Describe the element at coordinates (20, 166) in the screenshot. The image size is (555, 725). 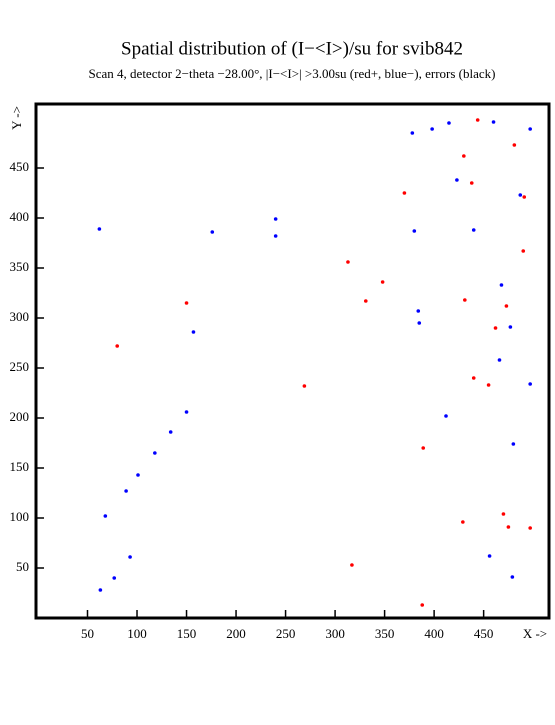
I see `y-tick-label: 450` at that location.